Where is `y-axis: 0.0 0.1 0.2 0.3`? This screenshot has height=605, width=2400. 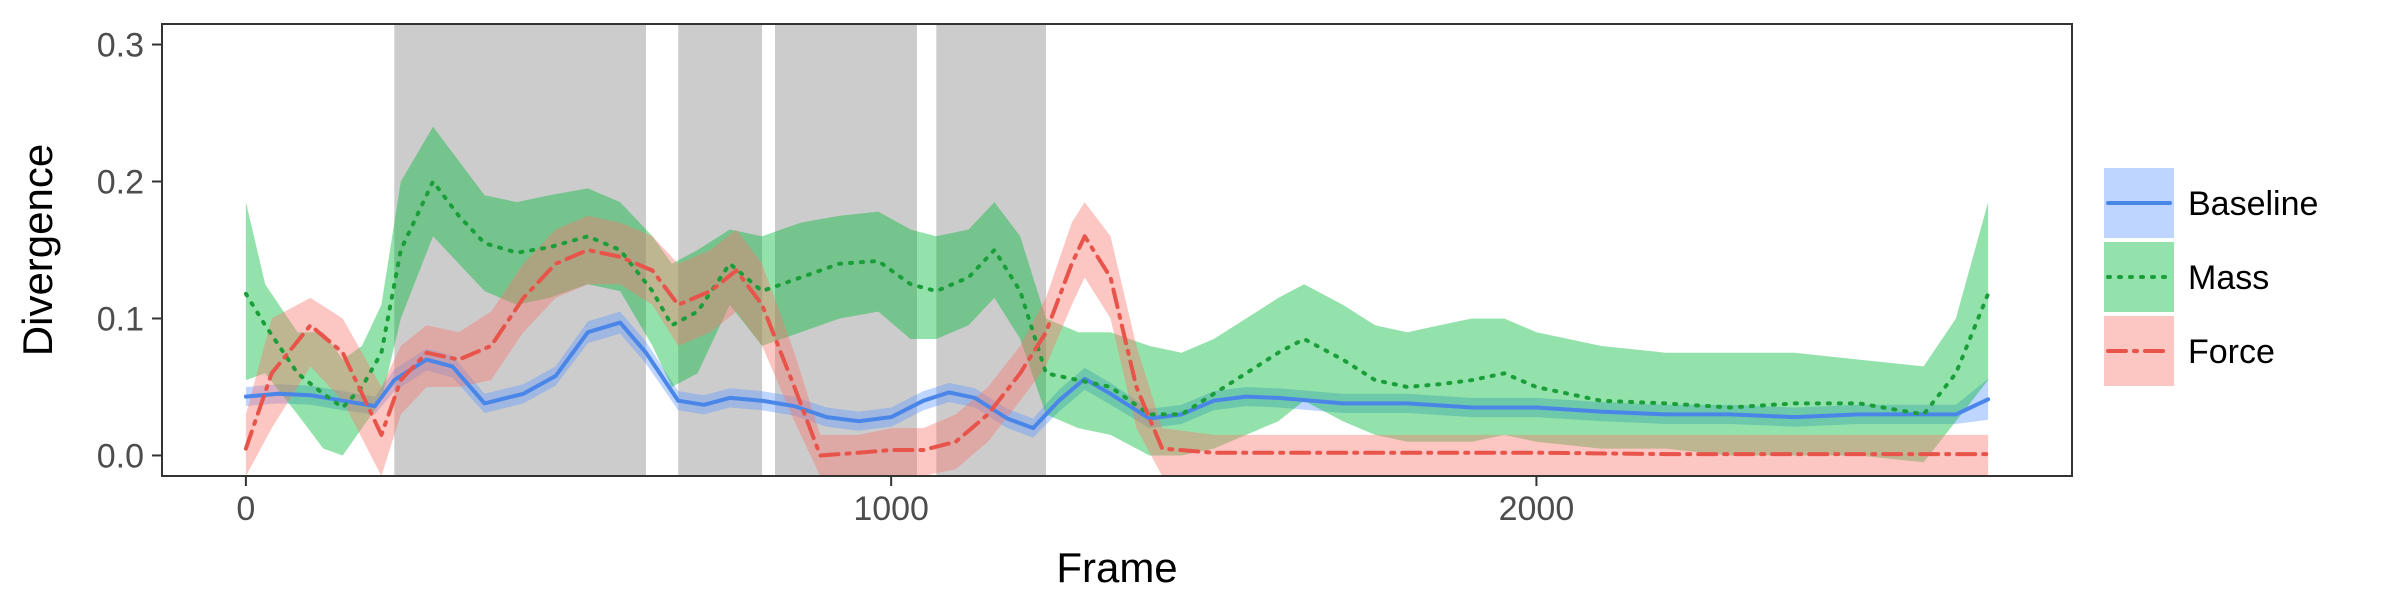 y-axis: 0.0 0.1 0.2 0.3 is located at coordinates (129, 251).